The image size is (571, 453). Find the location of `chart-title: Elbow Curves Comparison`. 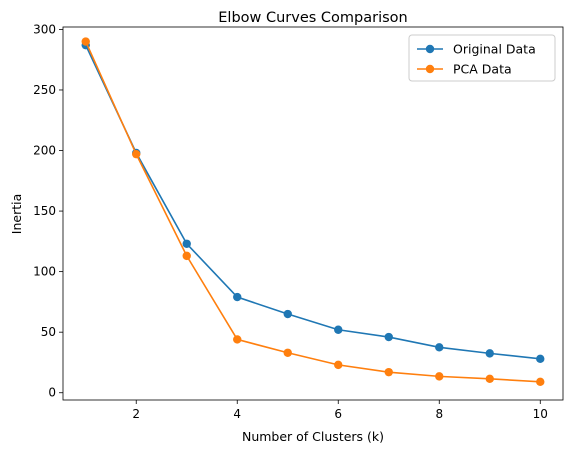

chart-title: Elbow Curves Comparison is located at coordinates (313, 18).